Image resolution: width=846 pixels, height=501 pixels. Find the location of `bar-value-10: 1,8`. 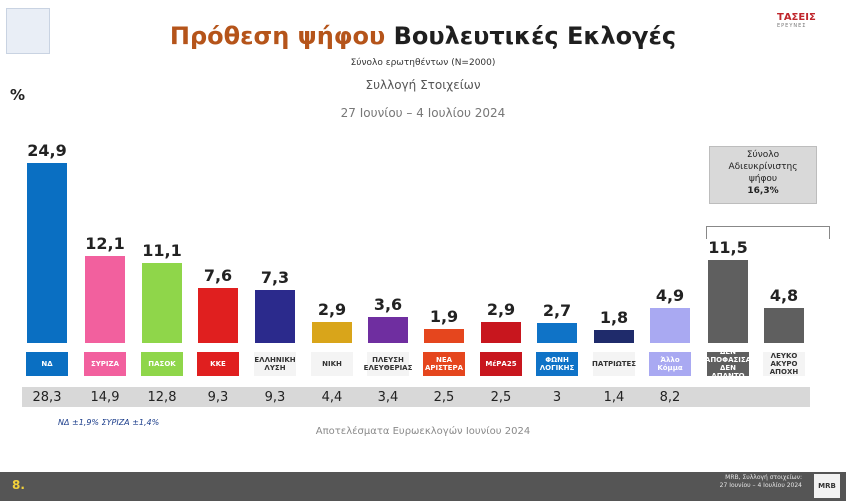

bar-value-10: 1,8 is located at coordinates (614, 317).